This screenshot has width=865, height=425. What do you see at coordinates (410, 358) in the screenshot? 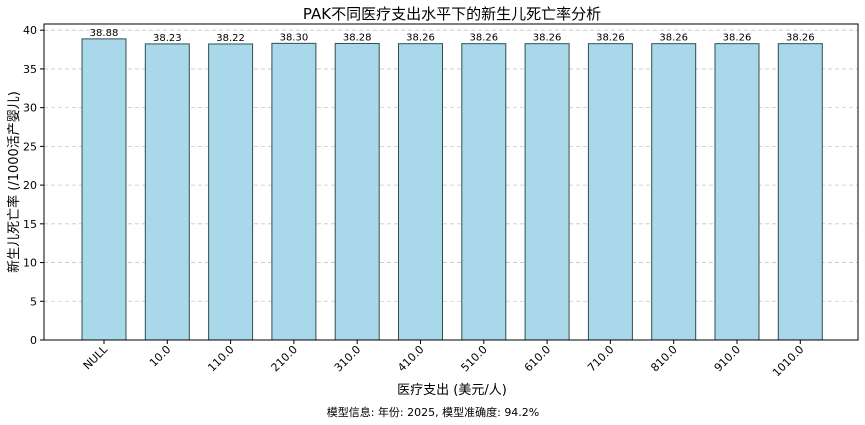
I see `x-tick-label-5: 410.0` at bounding box center [410, 358].